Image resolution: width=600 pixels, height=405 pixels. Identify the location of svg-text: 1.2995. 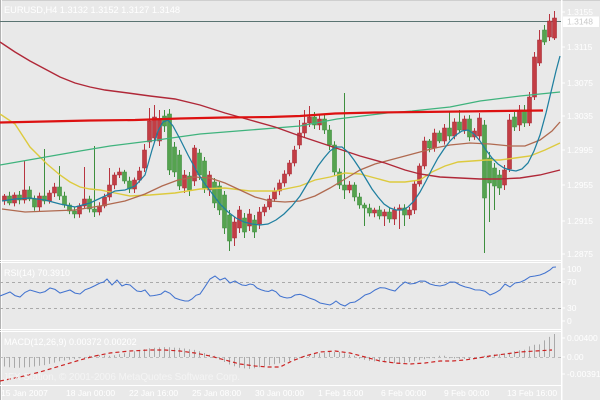
(580, 150).